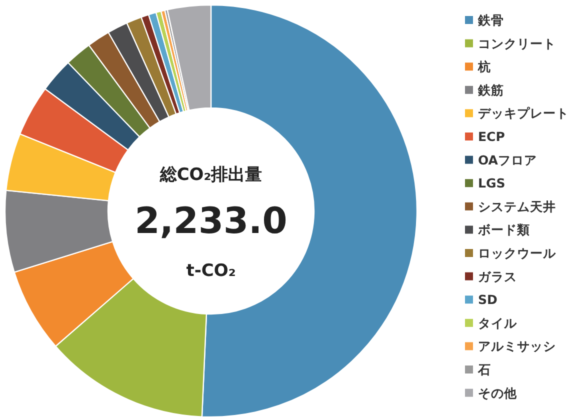 Image resolution: width=571 pixels, height=420 pixels. Describe the element at coordinates (497, 276) in the screenshot. I see `legend-label: ガラス` at that location.